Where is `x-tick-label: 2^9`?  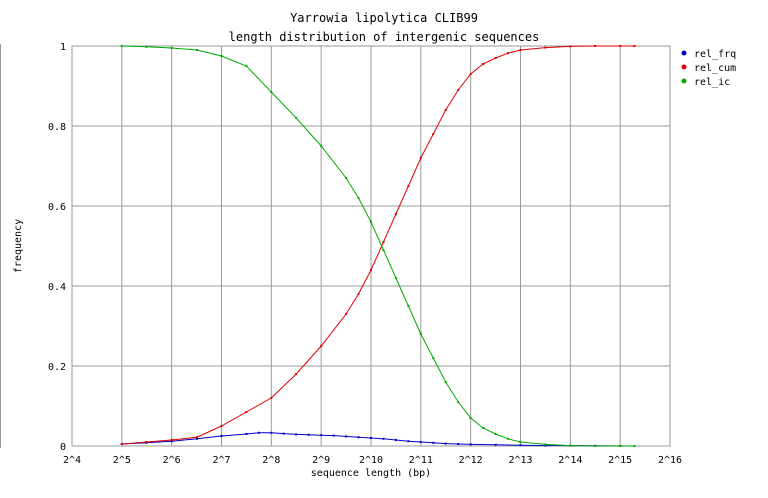 x-tick-label: 2^9 is located at coordinates (321, 460).